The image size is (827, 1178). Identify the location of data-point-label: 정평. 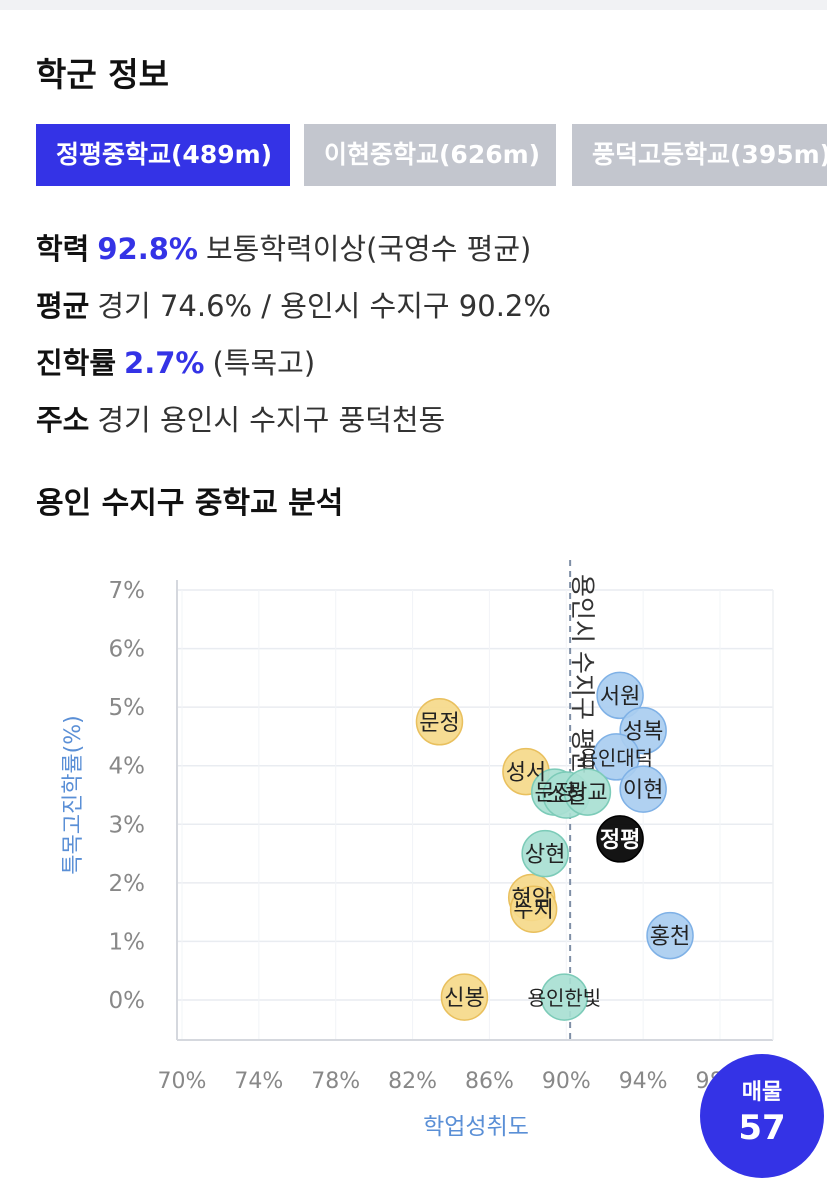
(620, 840).